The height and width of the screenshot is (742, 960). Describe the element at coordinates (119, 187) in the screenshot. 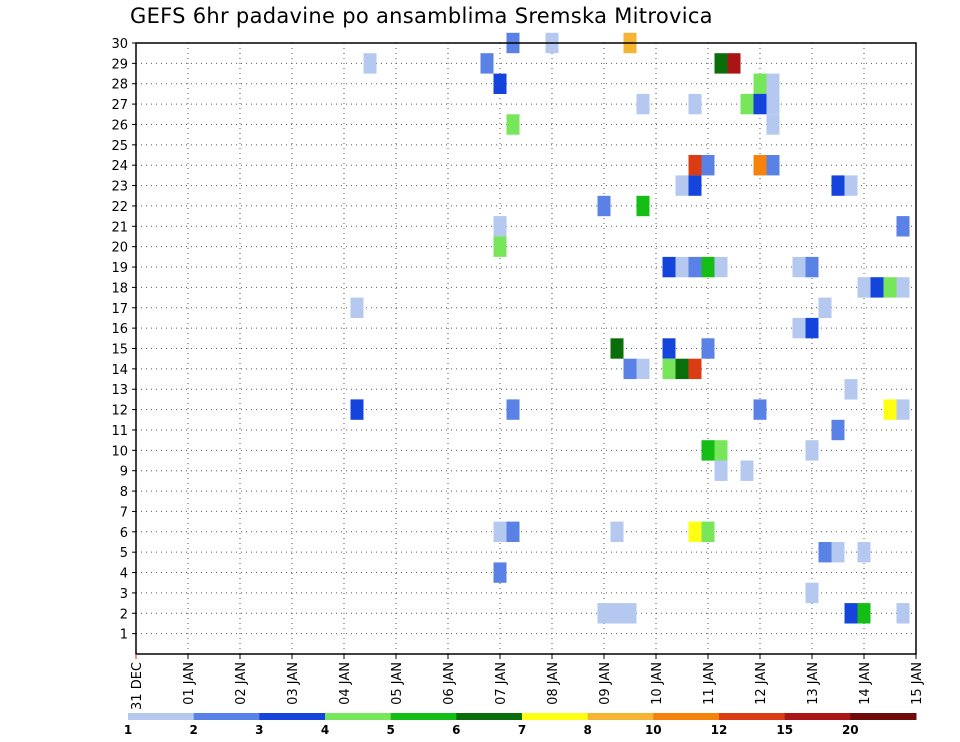

I see `y-tick-label: 23` at that location.